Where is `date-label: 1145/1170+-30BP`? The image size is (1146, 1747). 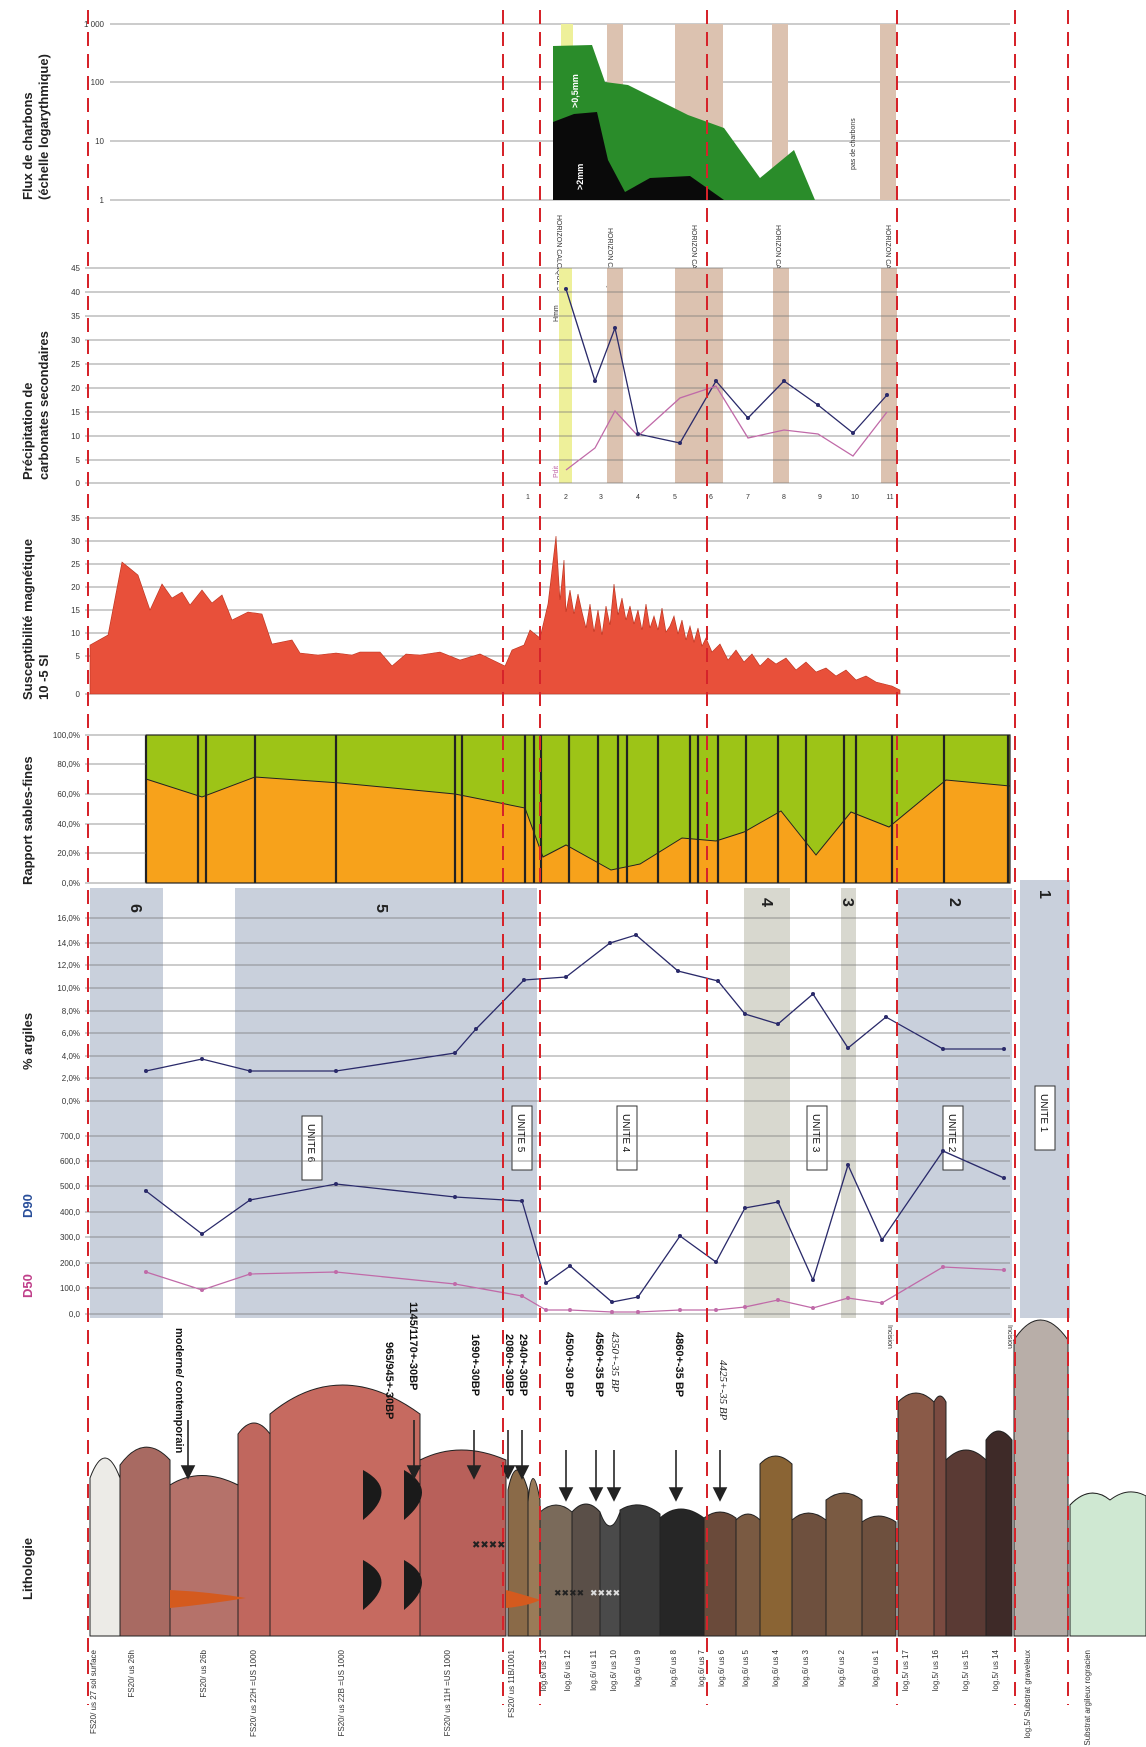
date-label: 1145/1170+-30BP is located at coordinates (413, 1346).